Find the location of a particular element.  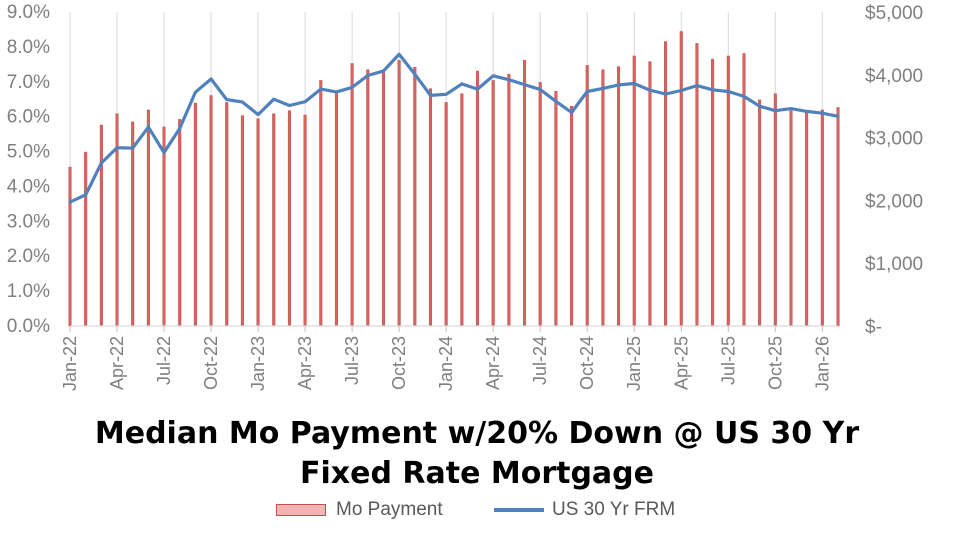

legend-item-us-30-yr-frm: US 30 Yr FRM is located at coordinates (584, 510).